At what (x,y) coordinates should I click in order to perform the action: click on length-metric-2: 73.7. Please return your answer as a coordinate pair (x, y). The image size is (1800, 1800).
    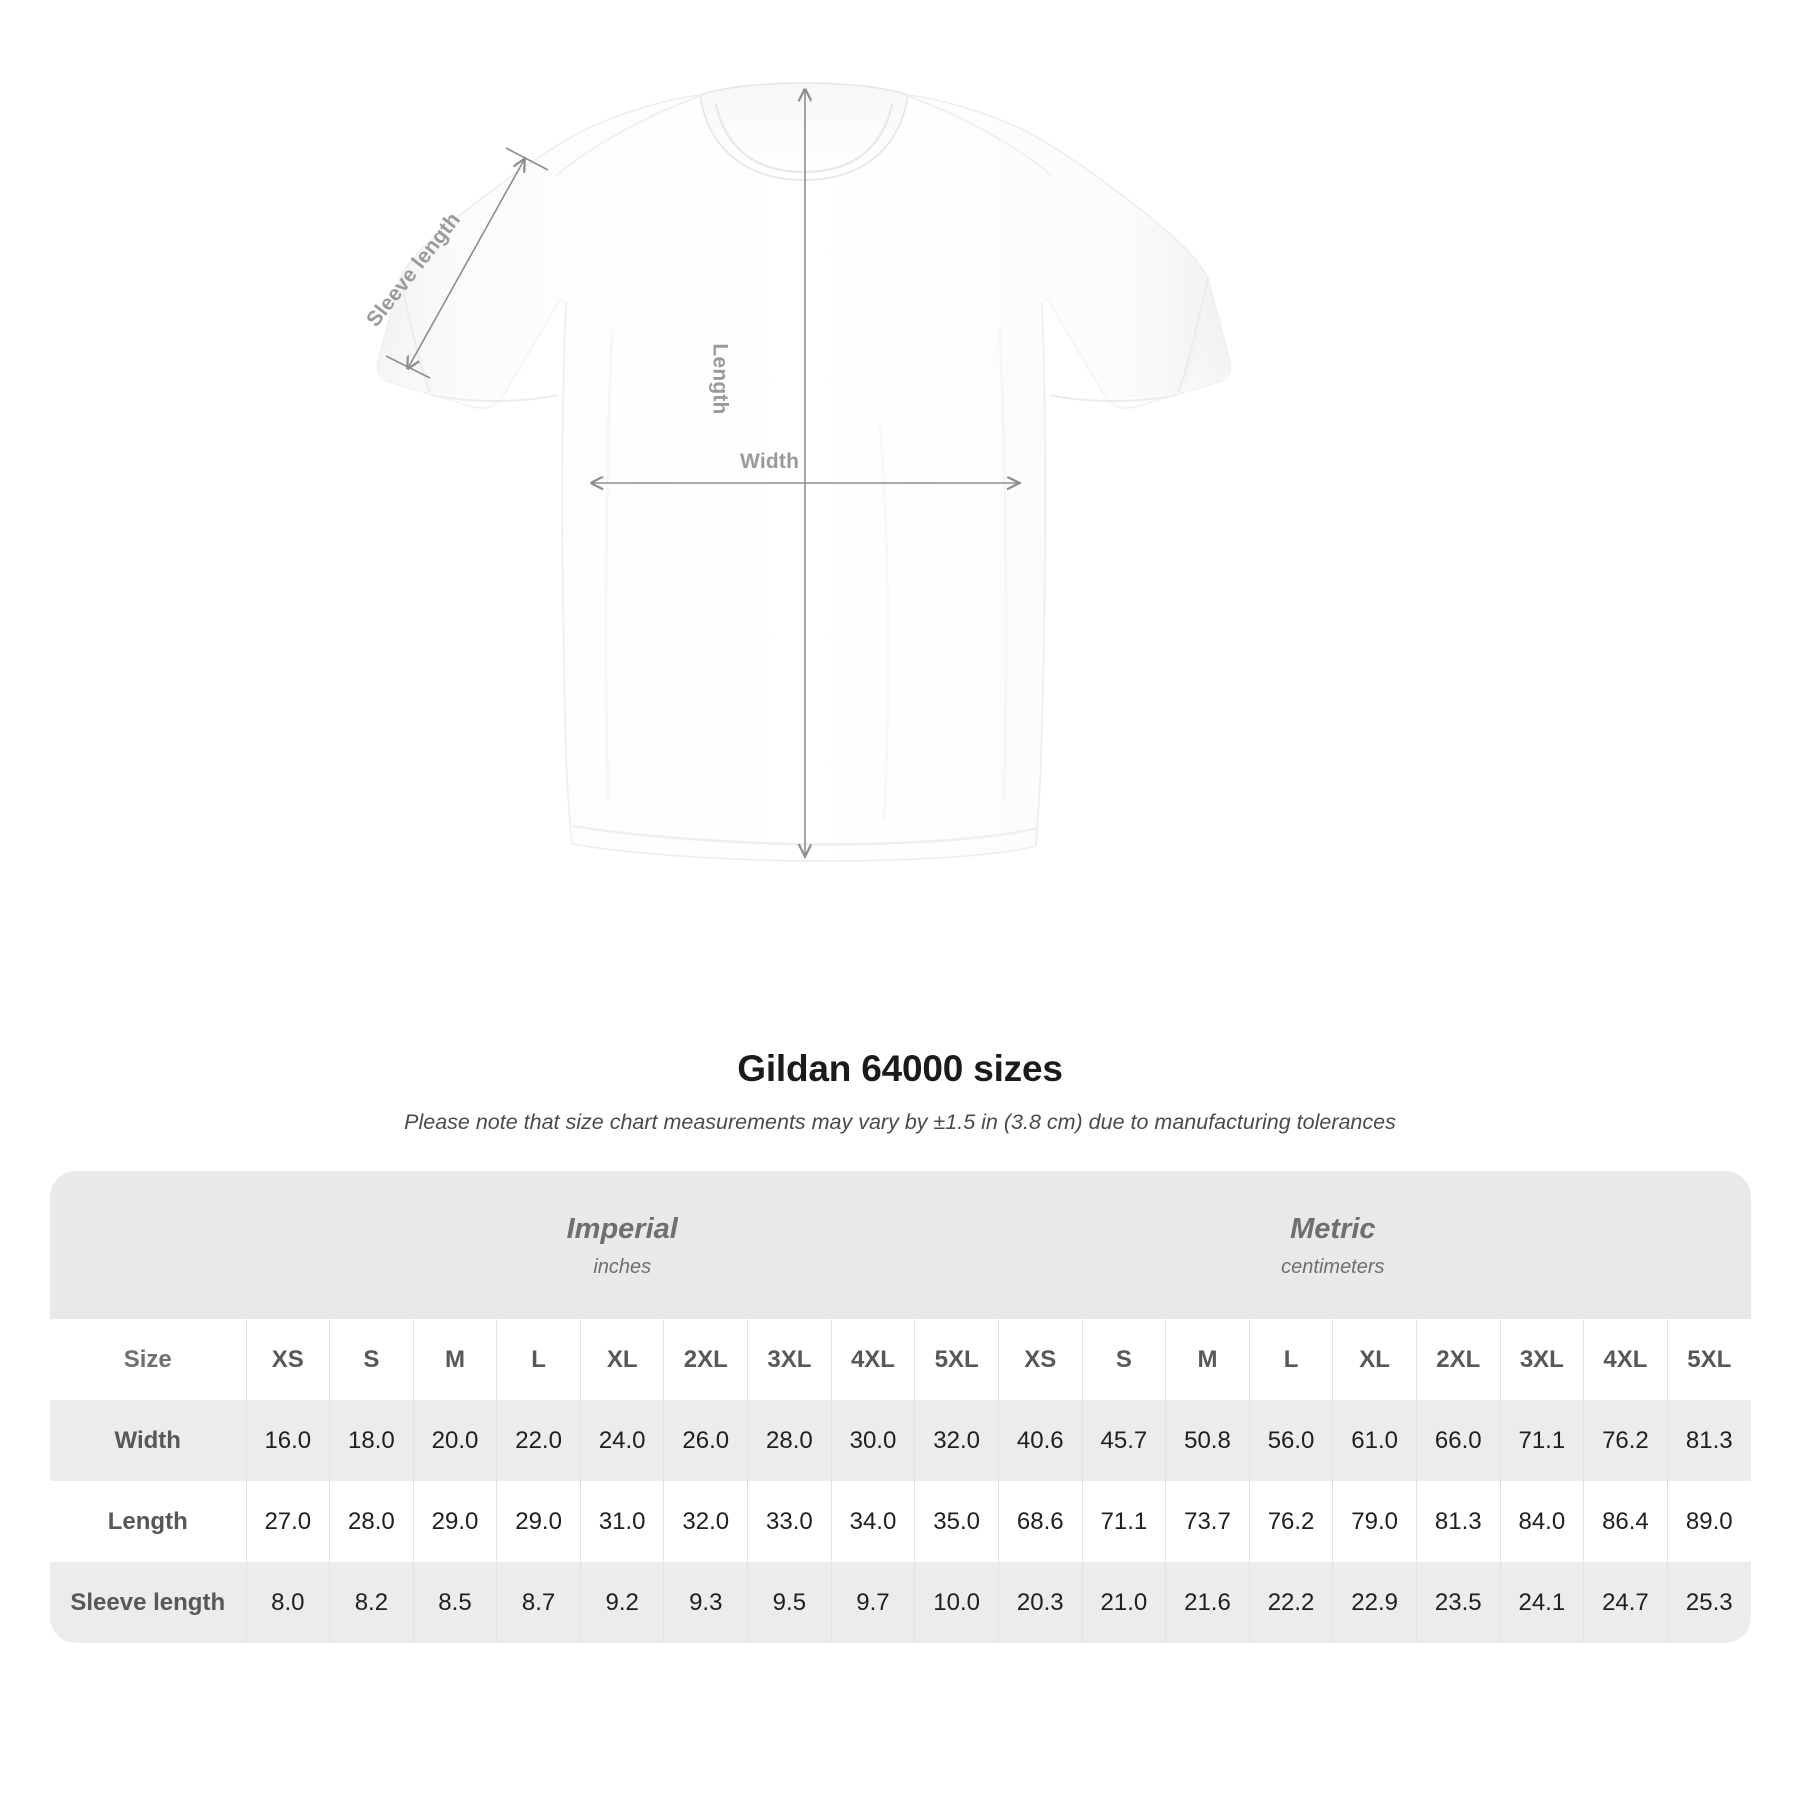
    Looking at the image, I should click on (1207, 1521).